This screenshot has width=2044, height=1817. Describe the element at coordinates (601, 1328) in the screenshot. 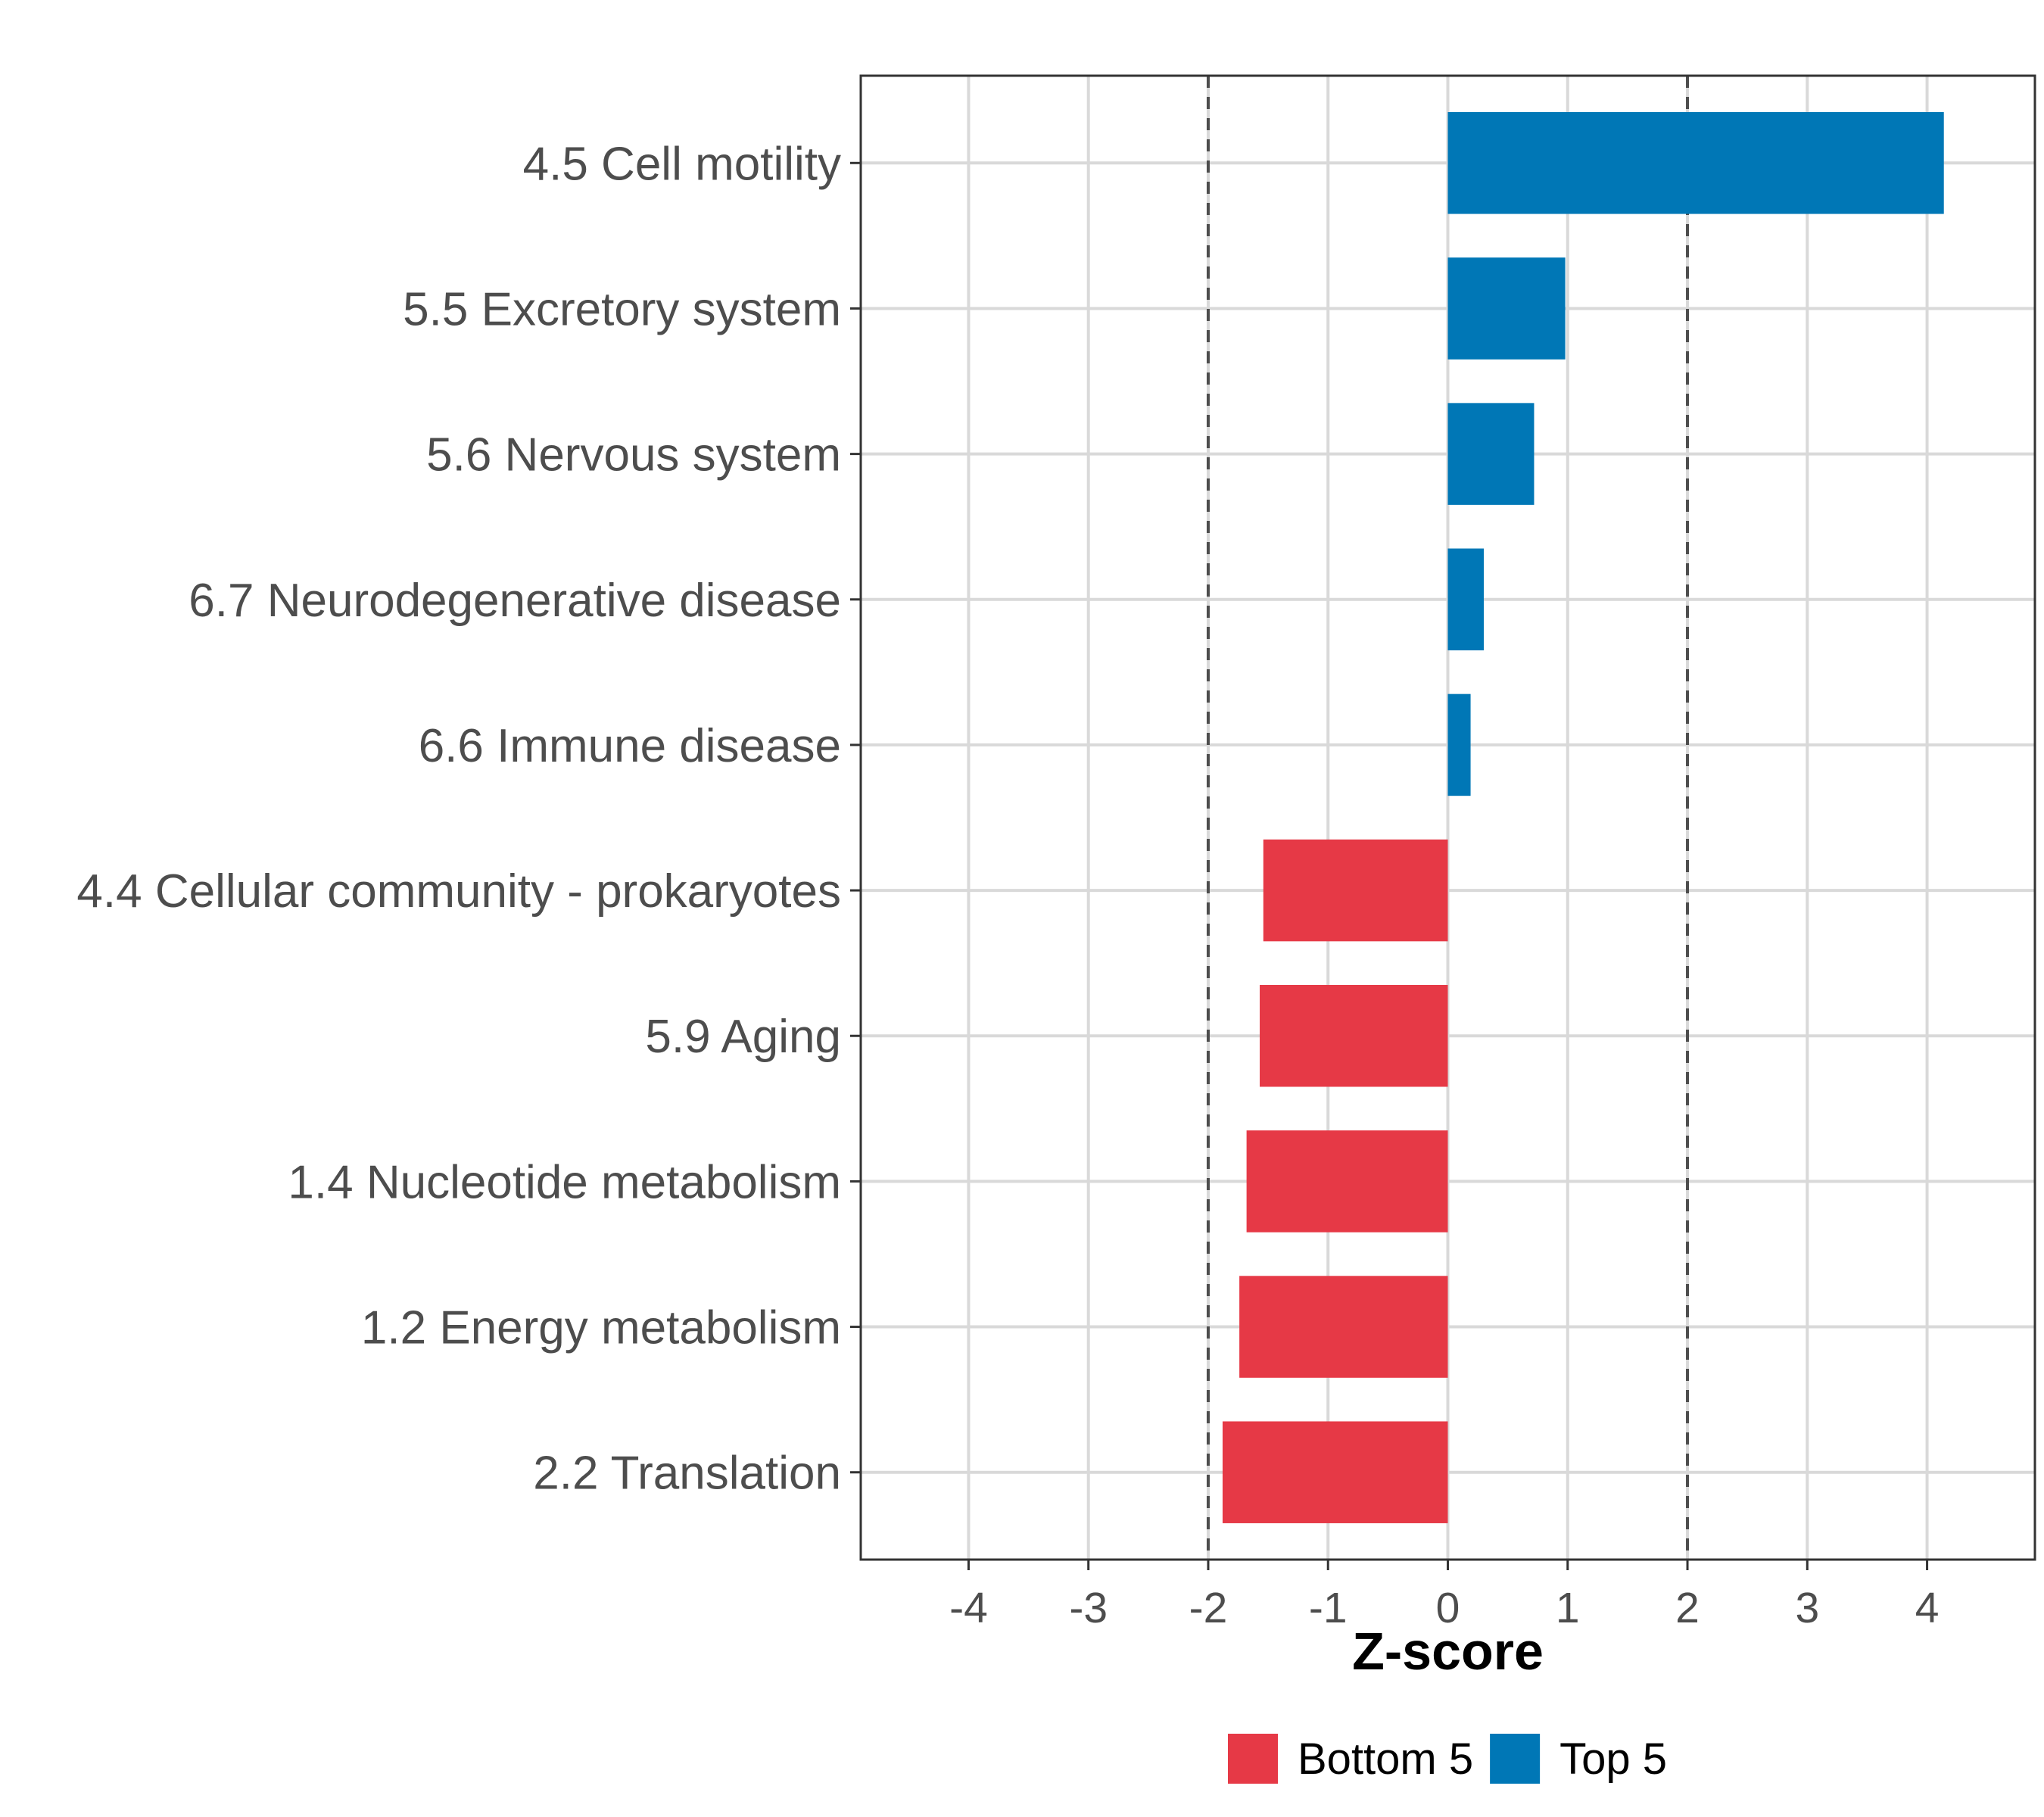

I see `y-tick-label: 1.2 Energy metabolism` at that location.